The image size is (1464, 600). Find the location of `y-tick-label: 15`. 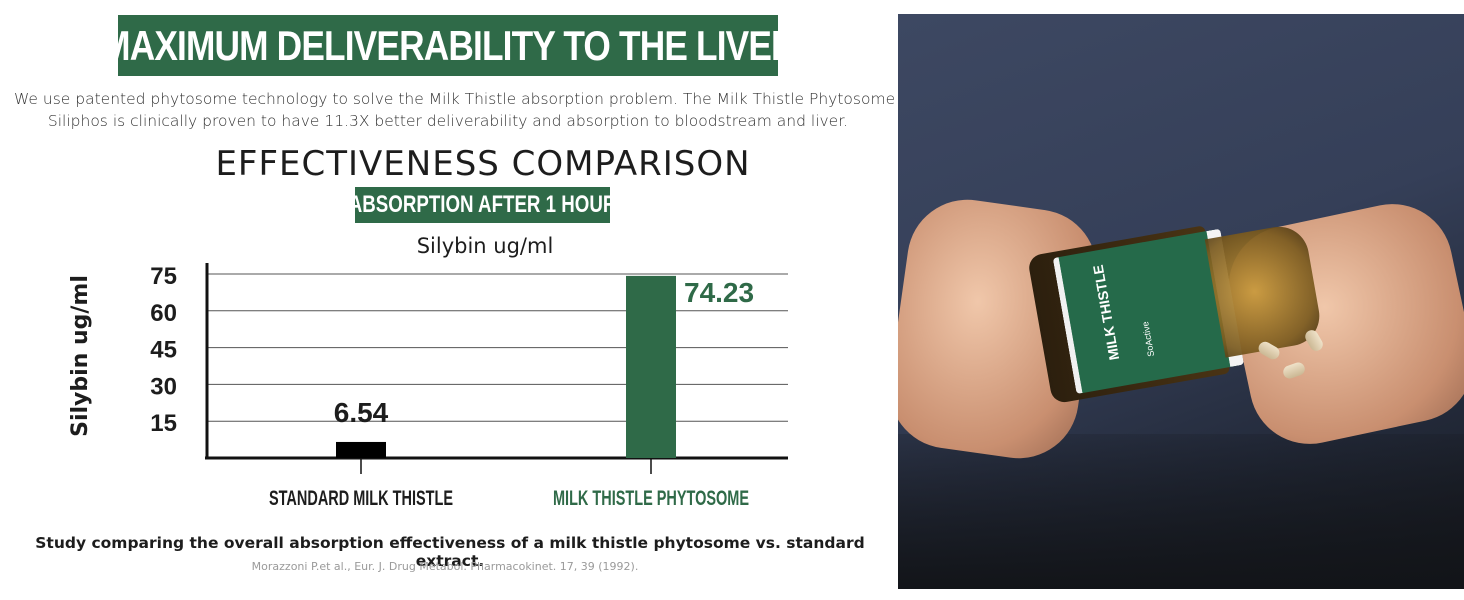

y-tick-label: 15 is located at coordinates (163, 423).